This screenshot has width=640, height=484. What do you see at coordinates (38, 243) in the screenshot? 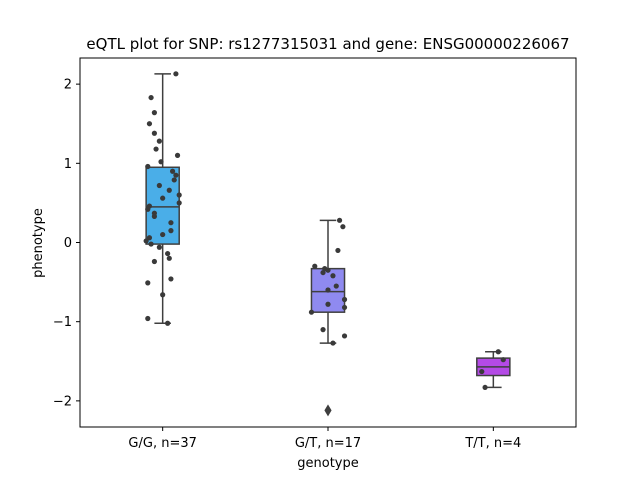
I see `y-axis-title: phenotype` at bounding box center [38, 243].